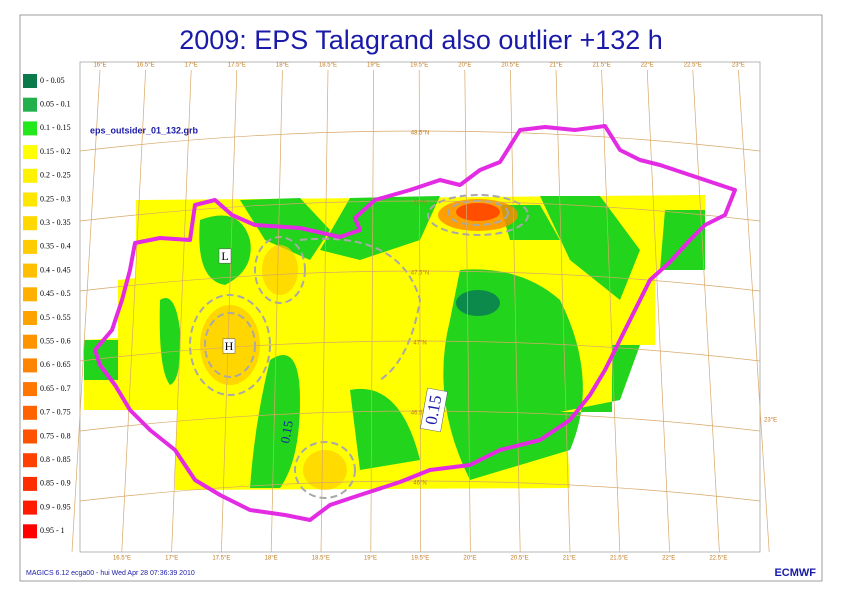  I want to click on legend-label: 0.45 - 0.5, so click(55, 293).